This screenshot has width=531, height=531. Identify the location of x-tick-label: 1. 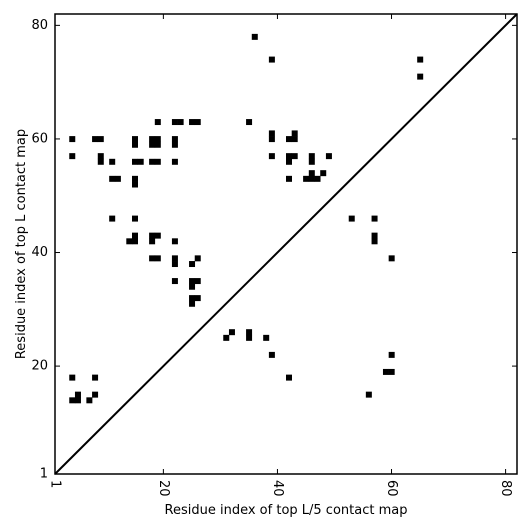
(55, 484).